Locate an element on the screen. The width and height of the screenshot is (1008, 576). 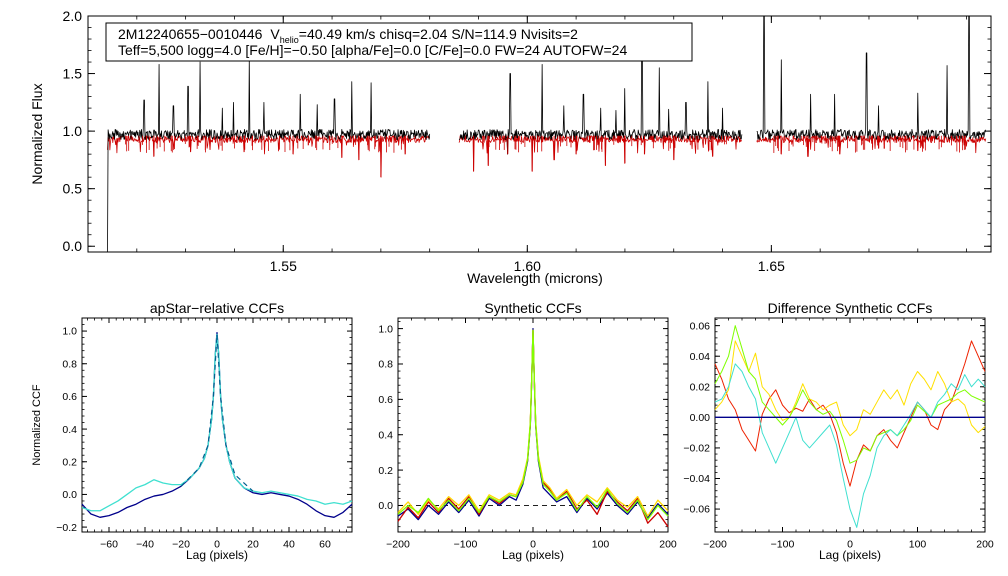
x-tick-label: −40 is located at coordinates (145, 545).